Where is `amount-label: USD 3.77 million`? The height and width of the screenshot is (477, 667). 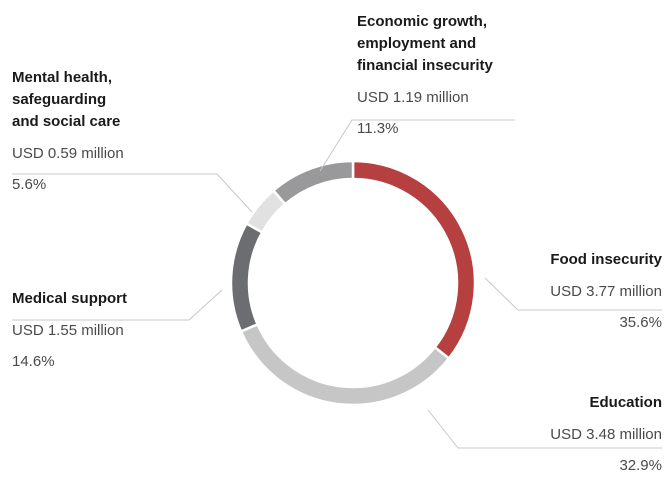 amount-label: USD 3.77 million is located at coordinates (606, 291).